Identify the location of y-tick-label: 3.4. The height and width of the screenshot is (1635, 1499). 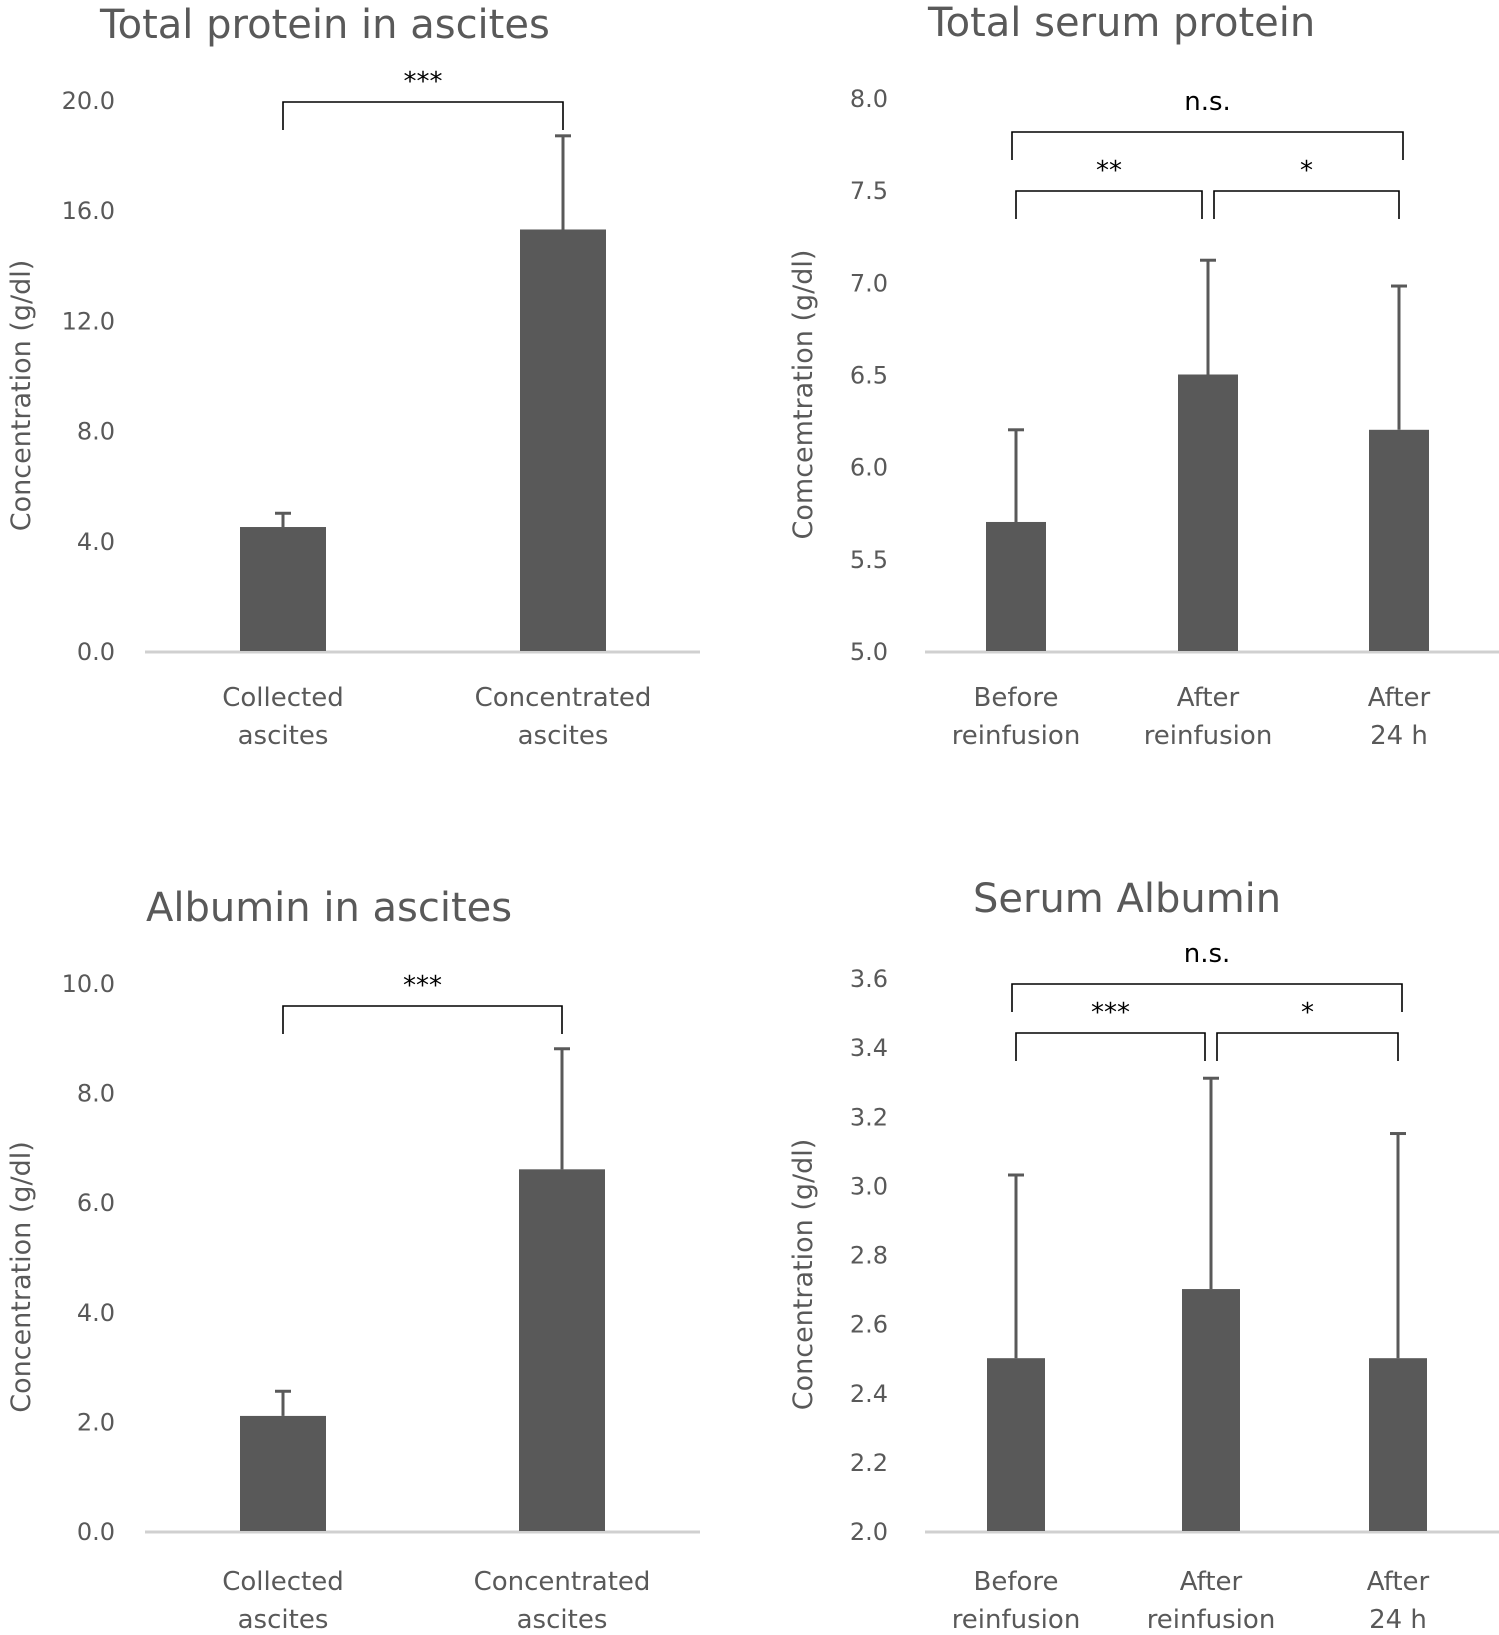
(869, 1048).